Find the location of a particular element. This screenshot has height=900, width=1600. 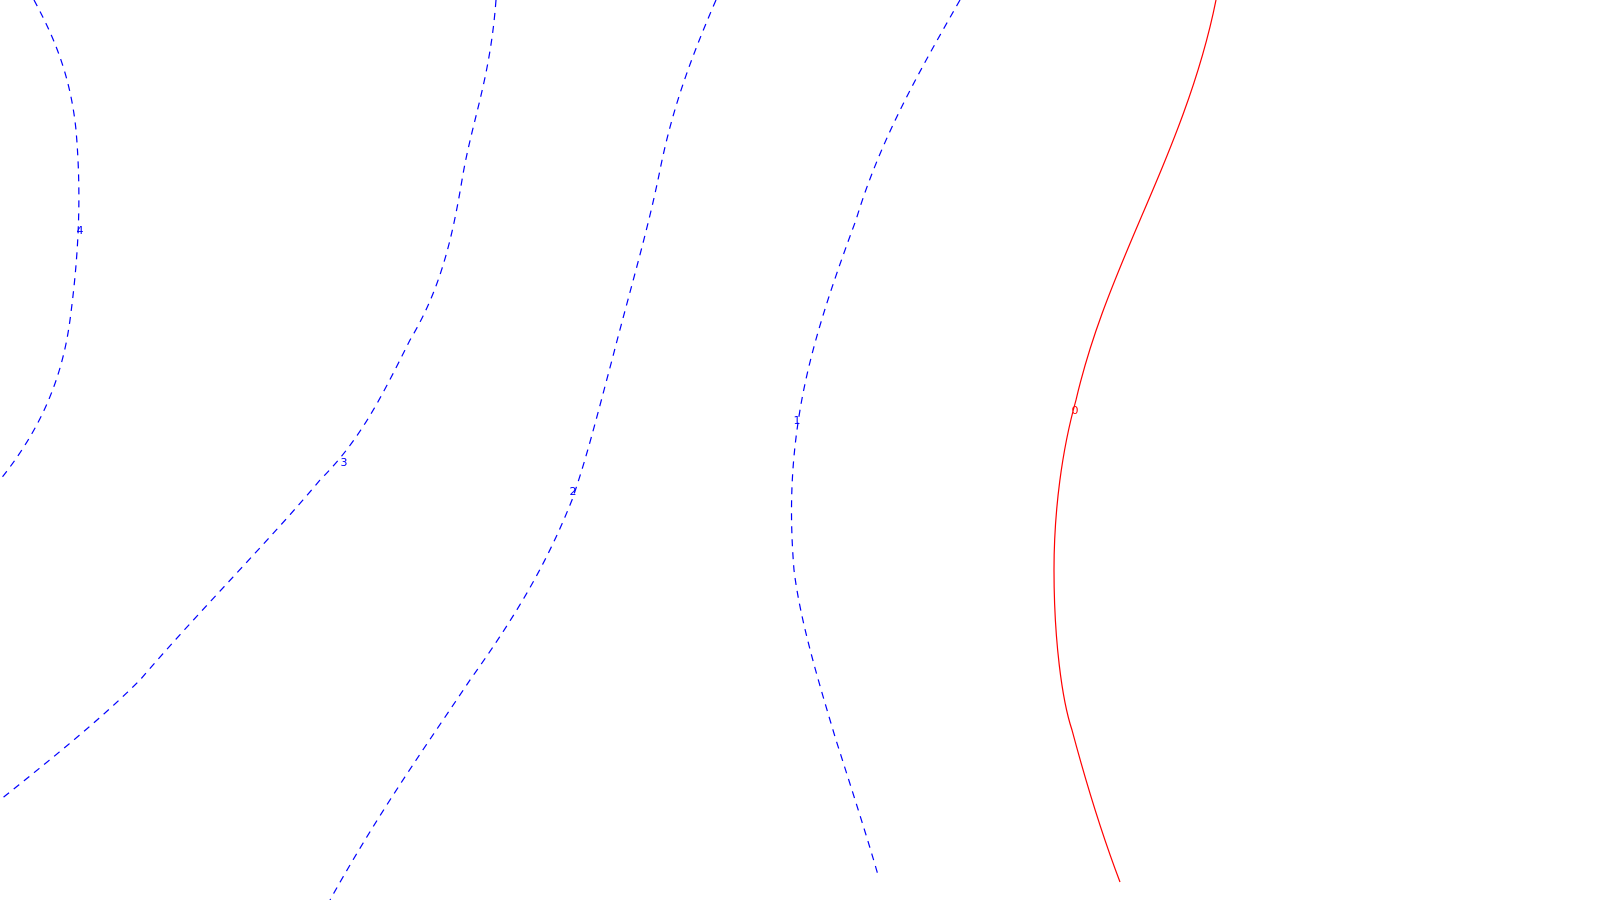

contour-label-2: 2 is located at coordinates (573, 491).